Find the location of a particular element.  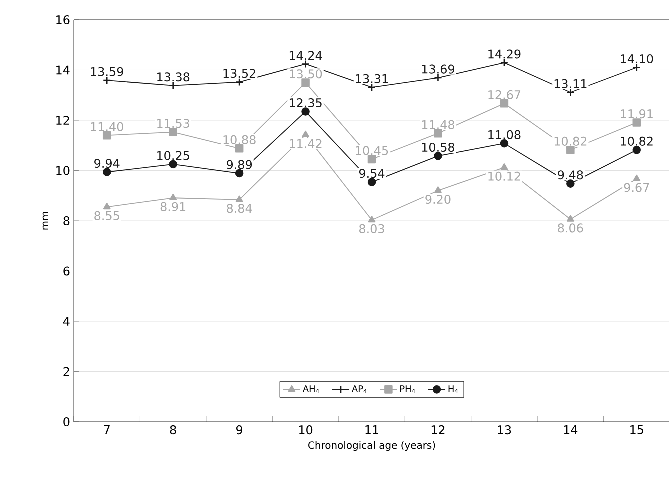

data-label: 11.08 is located at coordinates (504, 135).